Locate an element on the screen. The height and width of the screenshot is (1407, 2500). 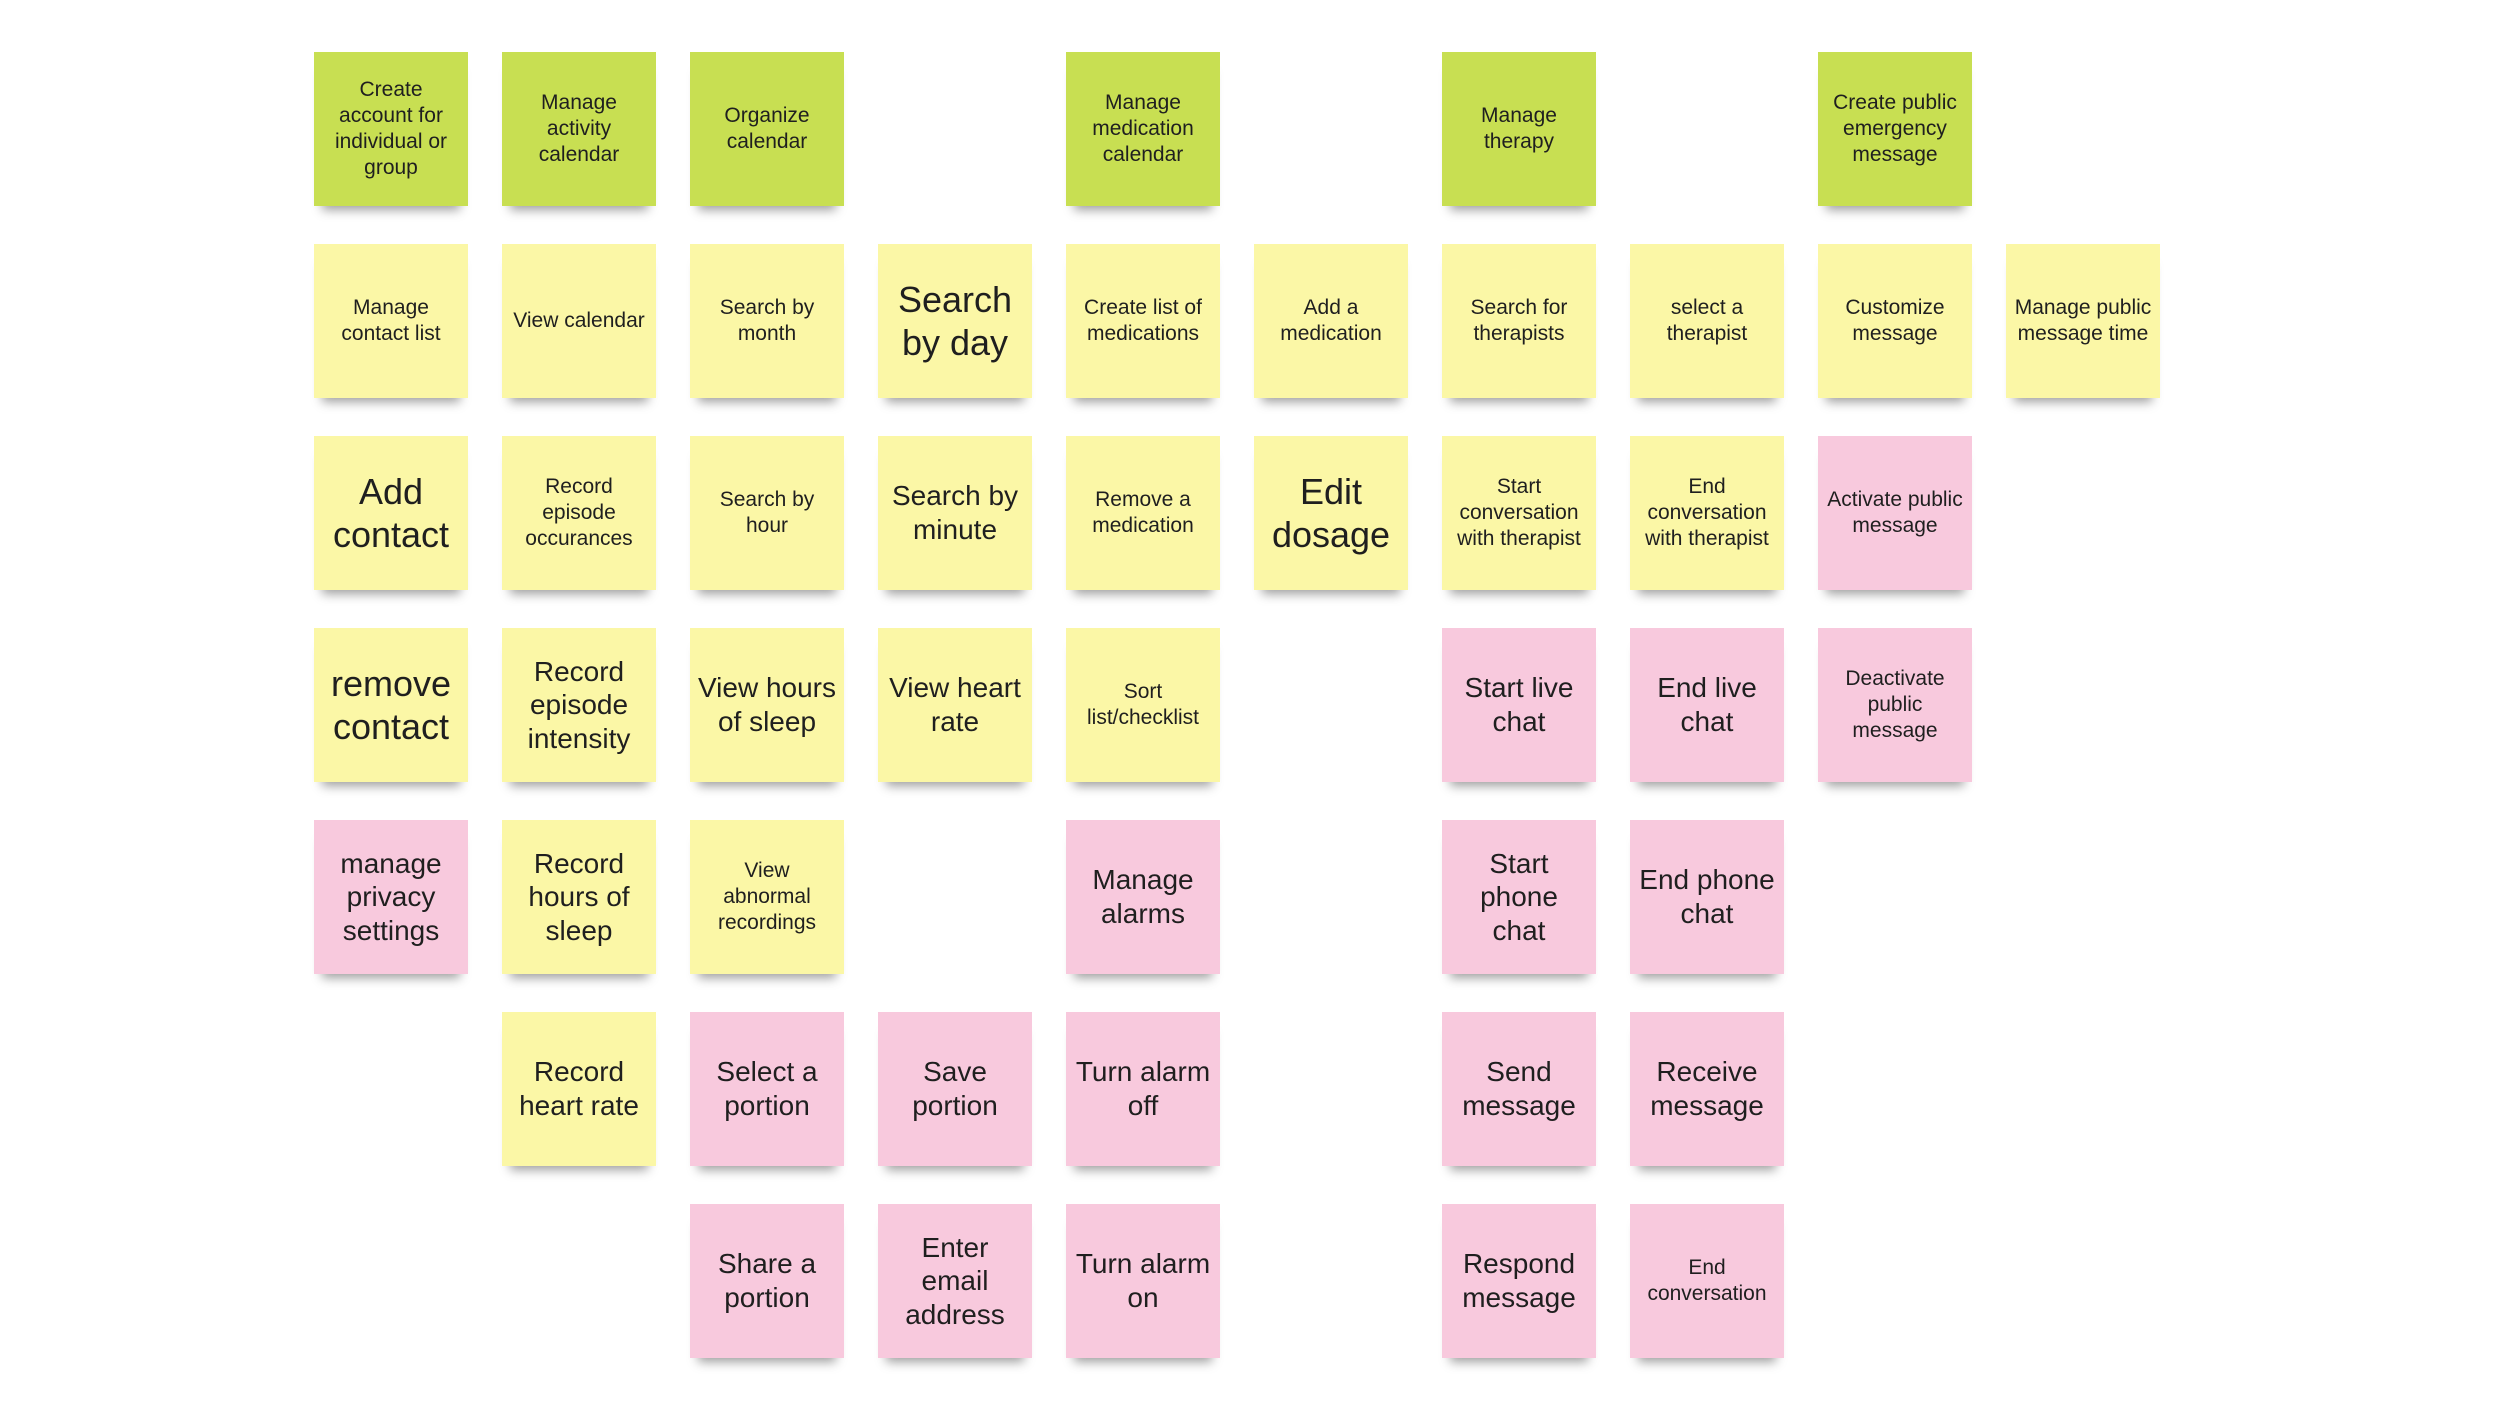
sticky-note-text: End live chat is located at coordinates (1707, 704).